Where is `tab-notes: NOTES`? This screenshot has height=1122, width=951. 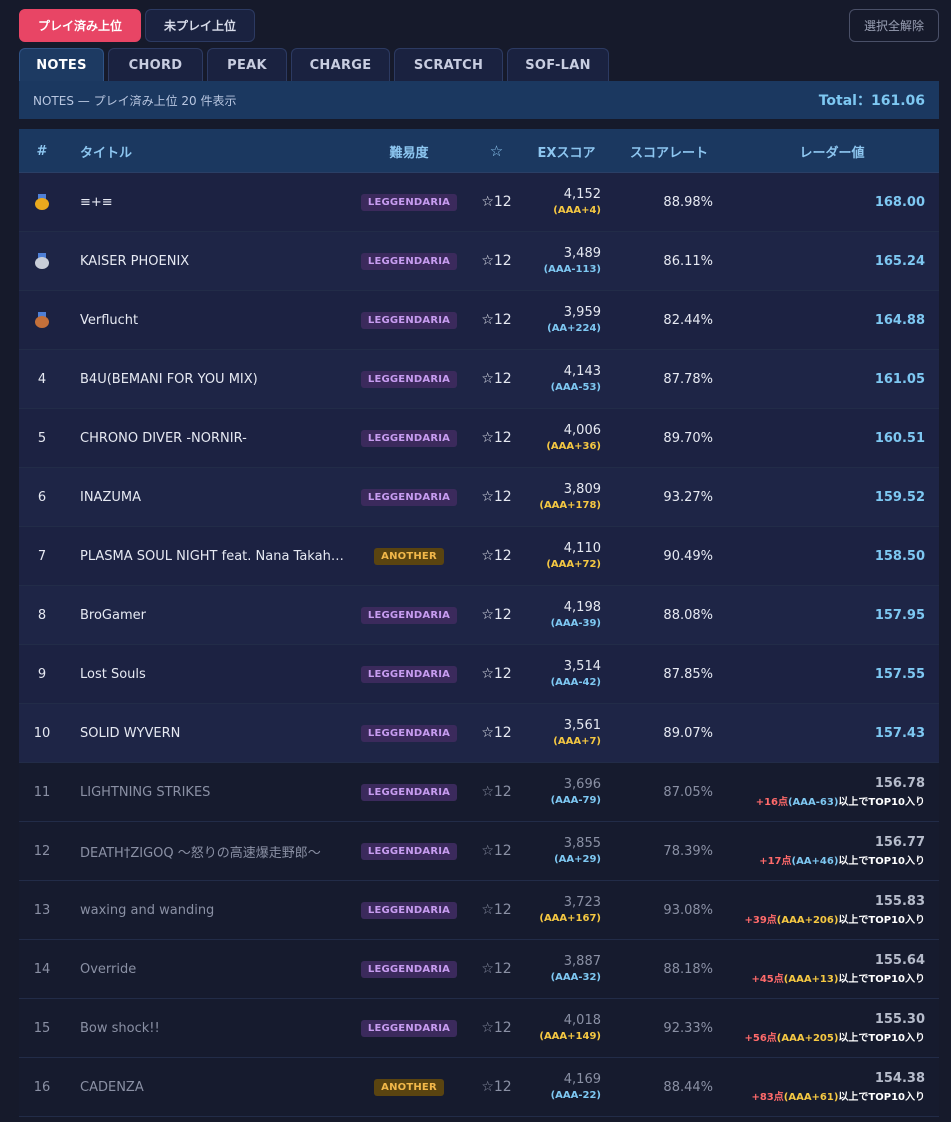
tab-notes: NOTES is located at coordinates (61, 64).